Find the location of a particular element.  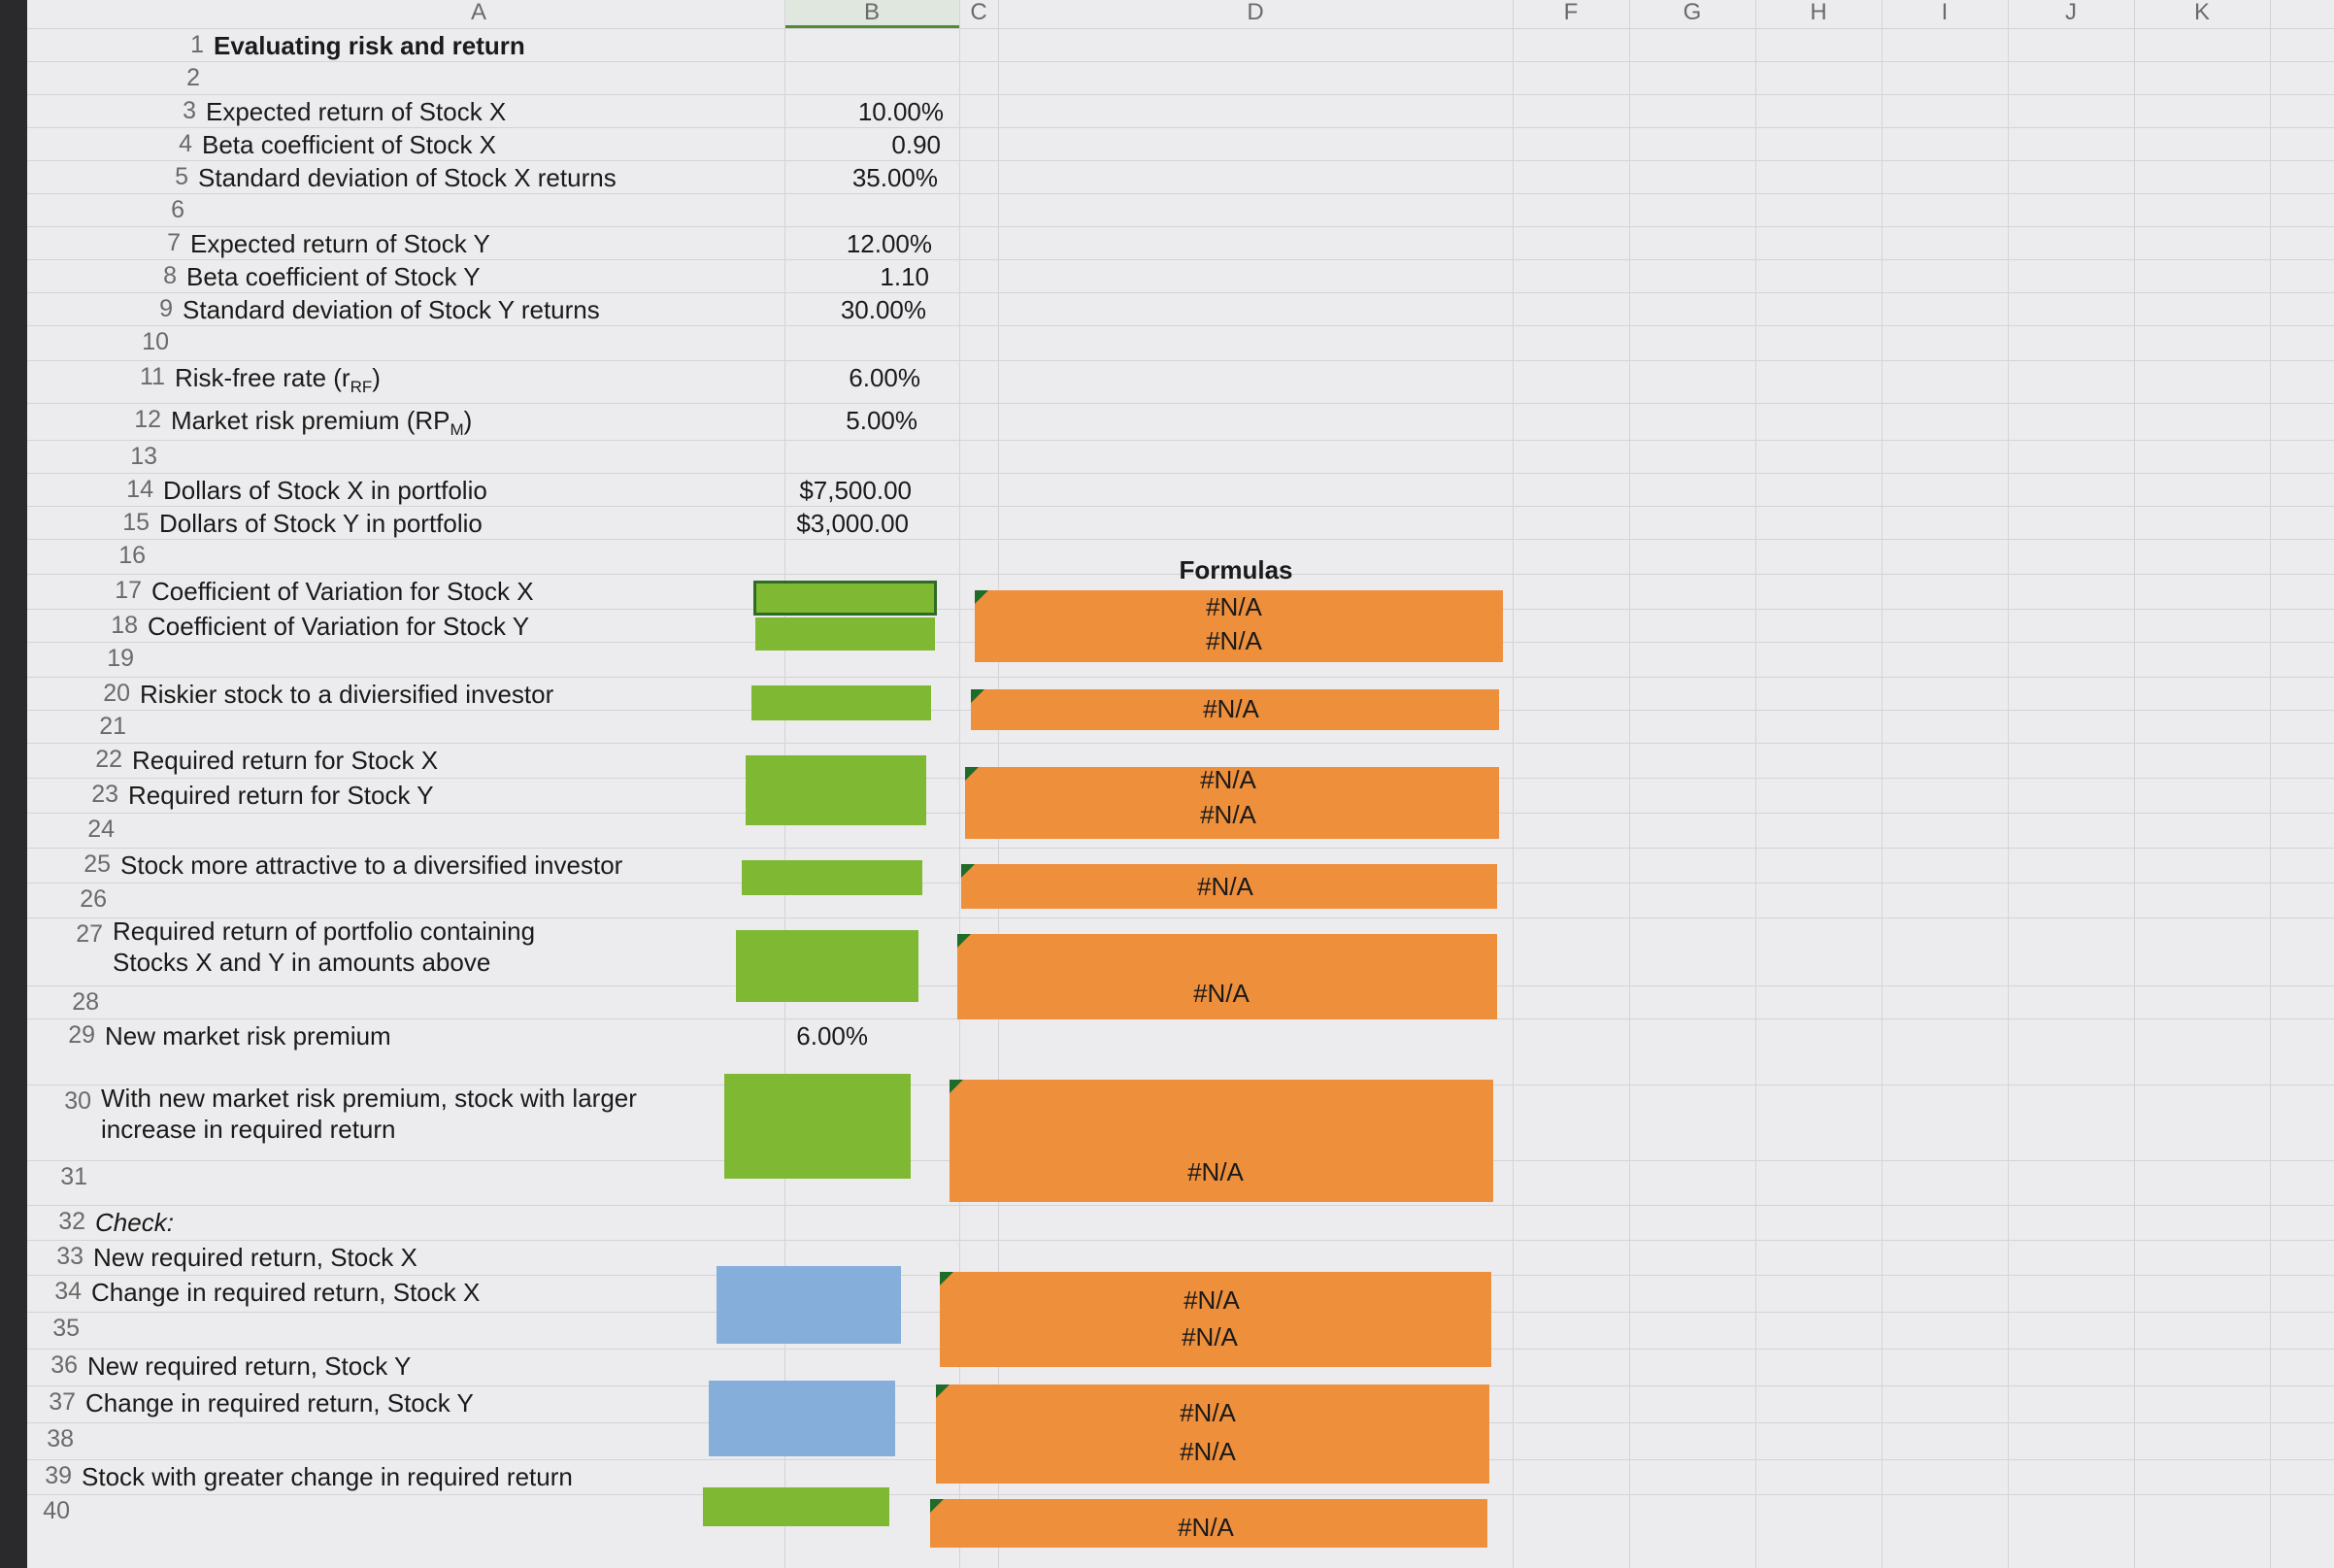

row-number: 26 is located at coordinates (93, 899).